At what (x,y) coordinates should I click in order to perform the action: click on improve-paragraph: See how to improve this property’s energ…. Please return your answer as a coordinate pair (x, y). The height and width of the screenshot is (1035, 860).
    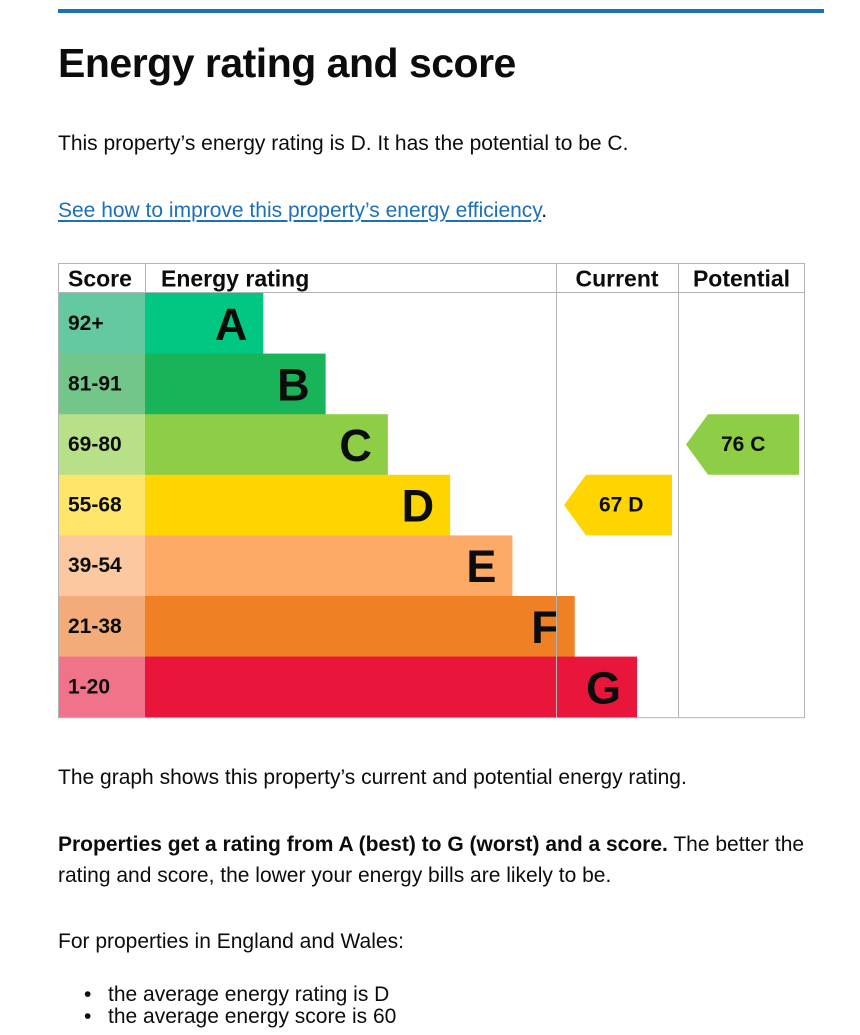
    Looking at the image, I should click on (302, 210).